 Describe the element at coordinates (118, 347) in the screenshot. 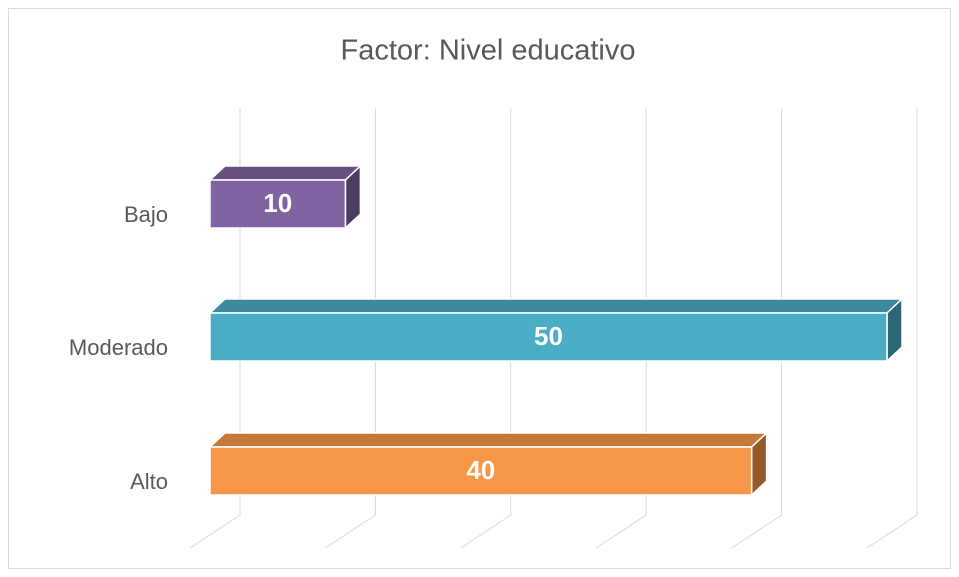

I see `y-tick-label: Moderado` at that location.